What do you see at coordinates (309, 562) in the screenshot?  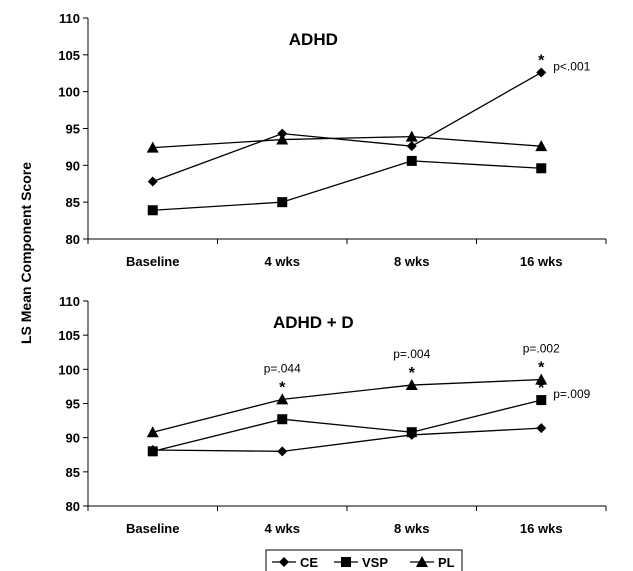 I see `legend-label-ce: CE` at bounding box center [309, 562].